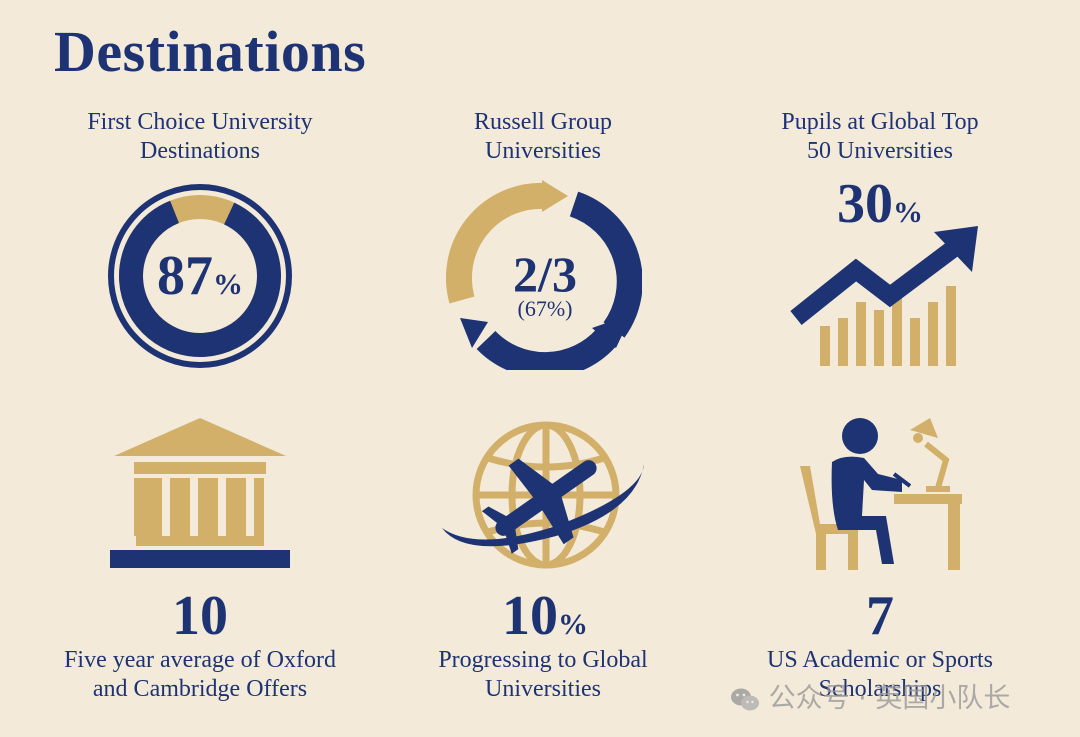 The width and height of the screenshot is (1080, 737). Describe the element at coordinates (200, 122) in the screenshot. I see `stat-label-line: First Choice University` at that location.